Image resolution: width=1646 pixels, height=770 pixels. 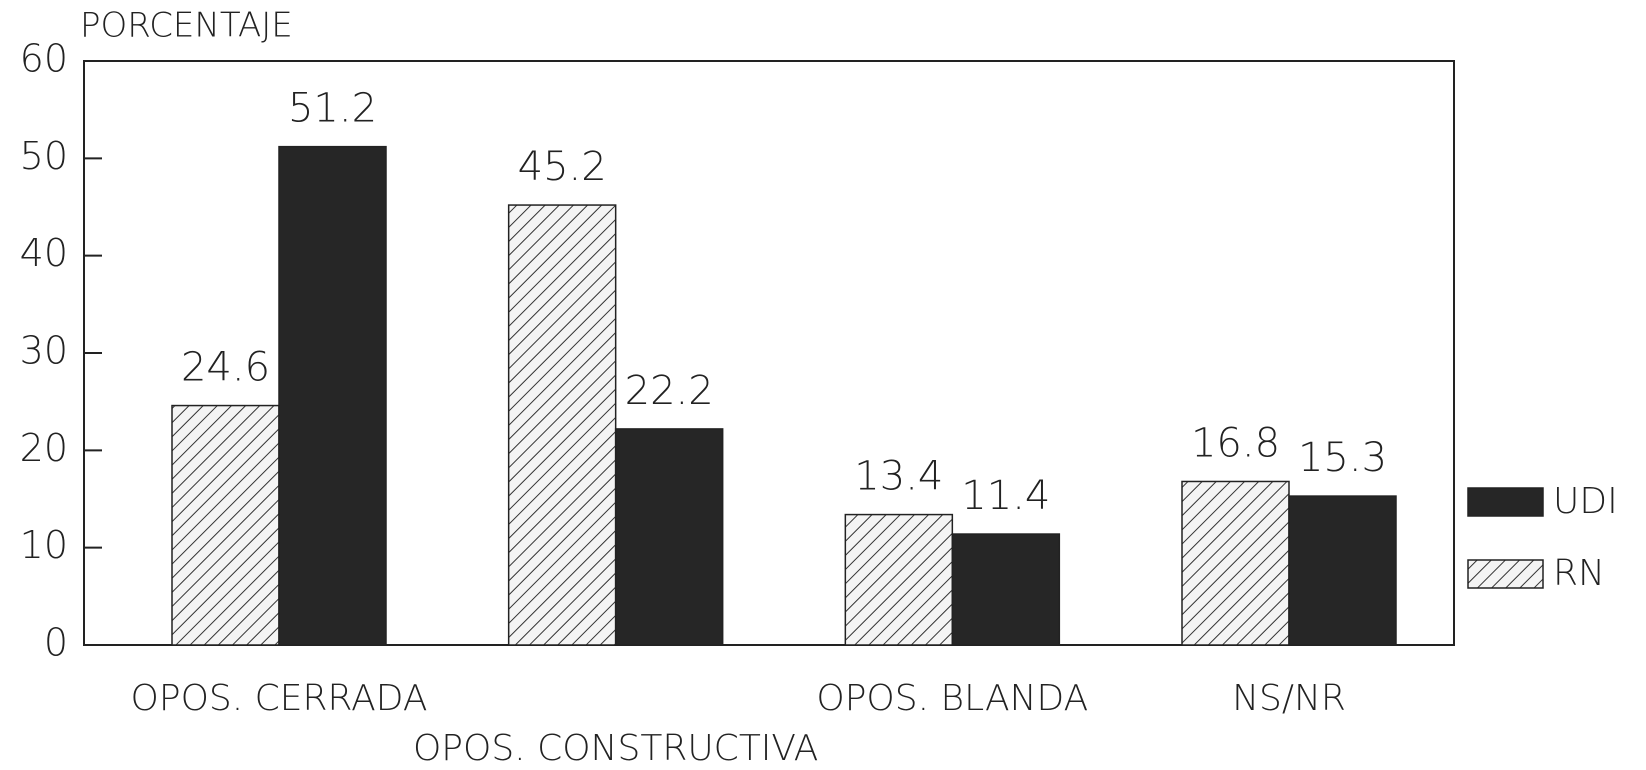 I want to click on y-tick-label: 40, so click(x=44, y=253).